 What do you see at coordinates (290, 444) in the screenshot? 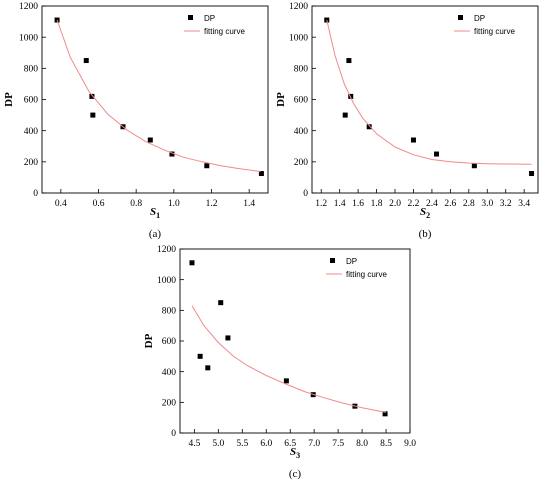
I see `x-tick-label: 6.5` at bounding box center [290, 444].